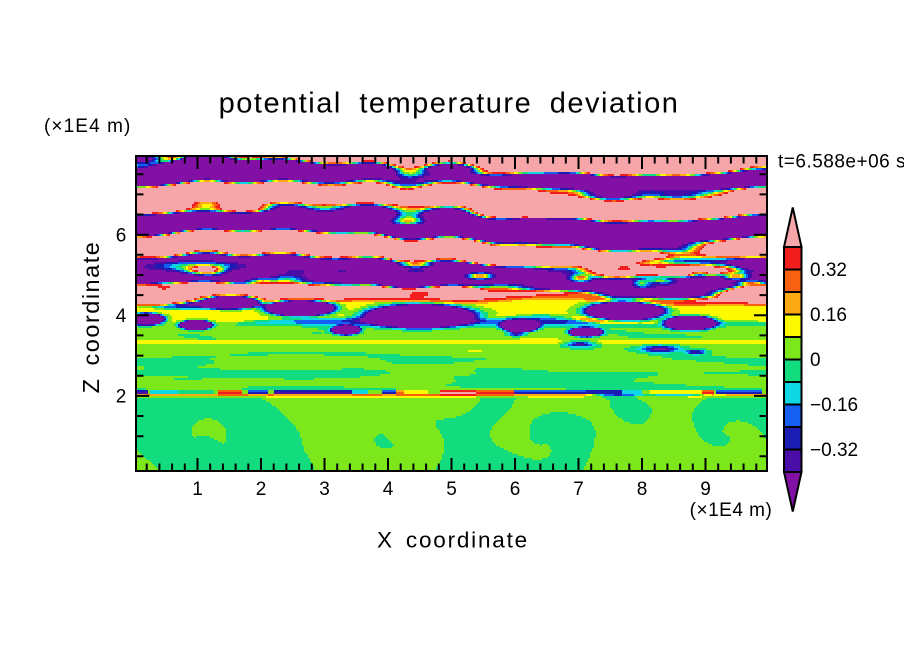 This screenshot has height=654, width=904. What do you see at coordinates (828, 270) in the screenshot?
I see `svg-text: 0.32` at bounding box center [828, 270].